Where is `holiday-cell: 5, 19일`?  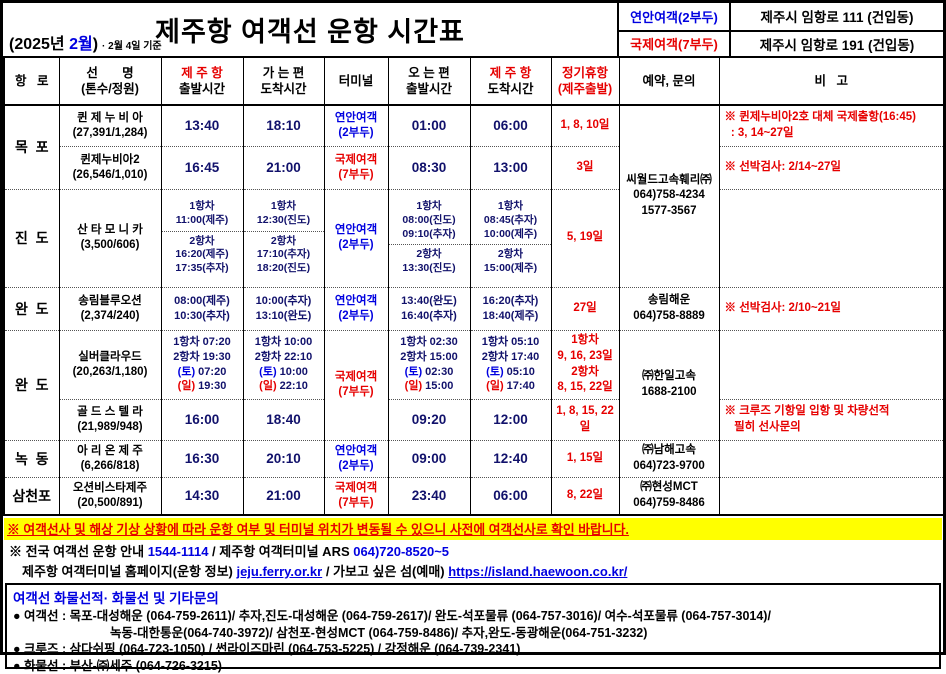
holiday-cell: 5, 19일 is located at coordinates (585, 238).